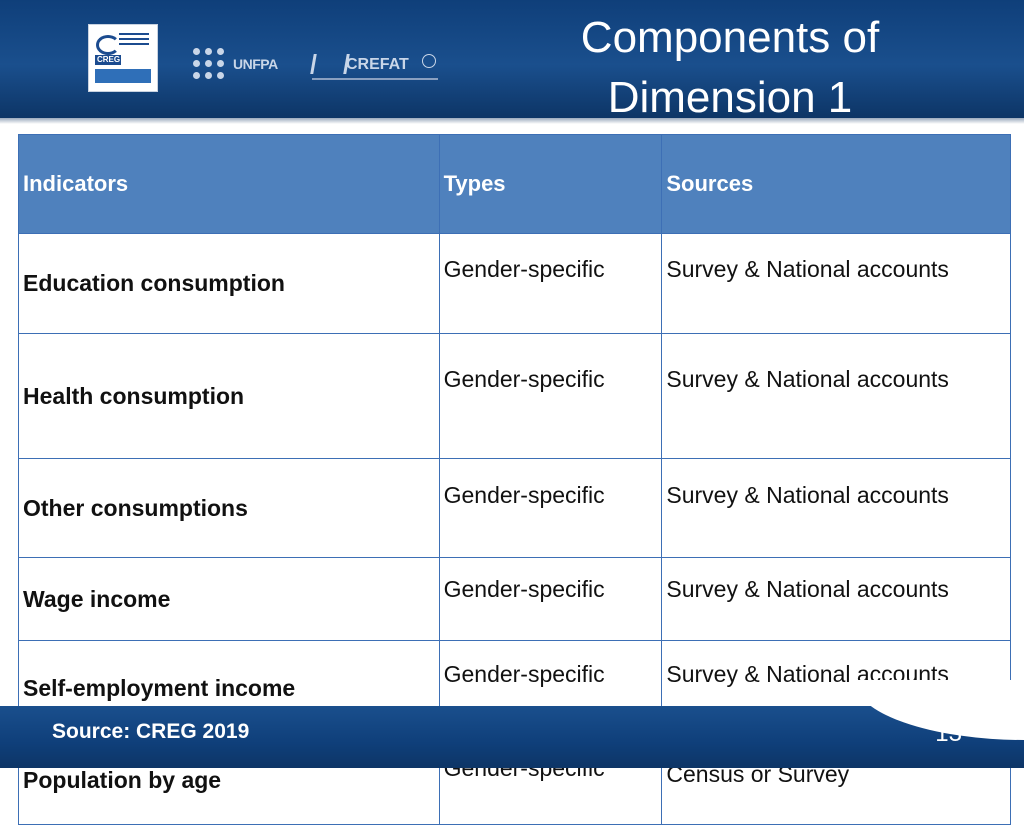 The width and height of the screenshot is (1024, 825). Describe the element at coordinates (330, 64) in the screenshot. I see `crefat-mark-icon` at that location.